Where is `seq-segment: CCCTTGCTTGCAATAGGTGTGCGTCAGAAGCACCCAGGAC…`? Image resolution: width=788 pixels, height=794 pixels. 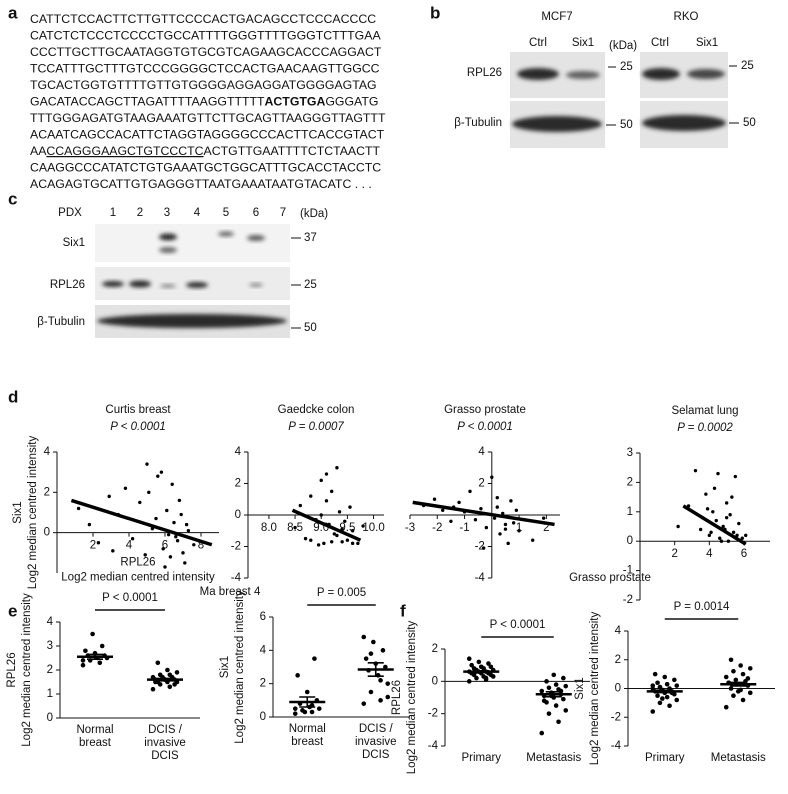
seq-segment: CCCTTGCTTGCAATAGGTGTGCGTCAGAAGCACCCAGGAC… is located at coordinates (206, 52).